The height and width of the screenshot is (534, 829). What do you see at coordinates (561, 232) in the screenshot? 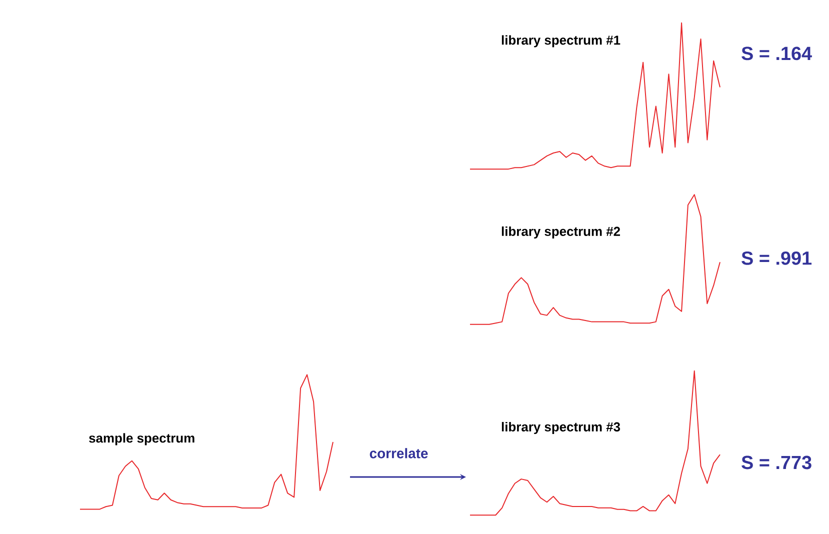
I see `text: library spectrum #2` at bounding box center [561, 232].